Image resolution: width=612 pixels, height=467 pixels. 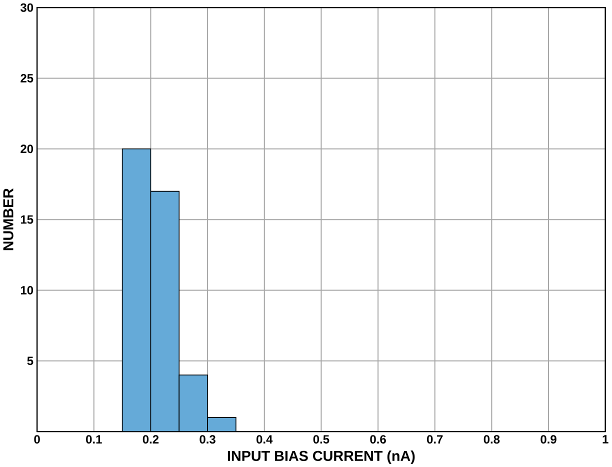 What do you see at coordinates (378, 439) in the screenshot?
I see `x-tick-label: 0.6` at bounding box center [378, 439].